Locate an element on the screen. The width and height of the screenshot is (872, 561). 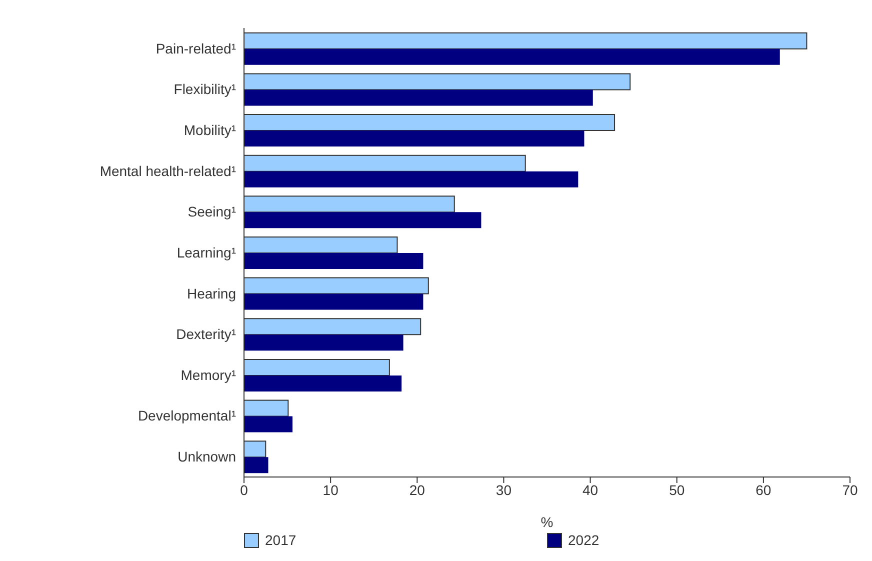
y-tick-label: Memory¹ is located at coordinates (208, 374).